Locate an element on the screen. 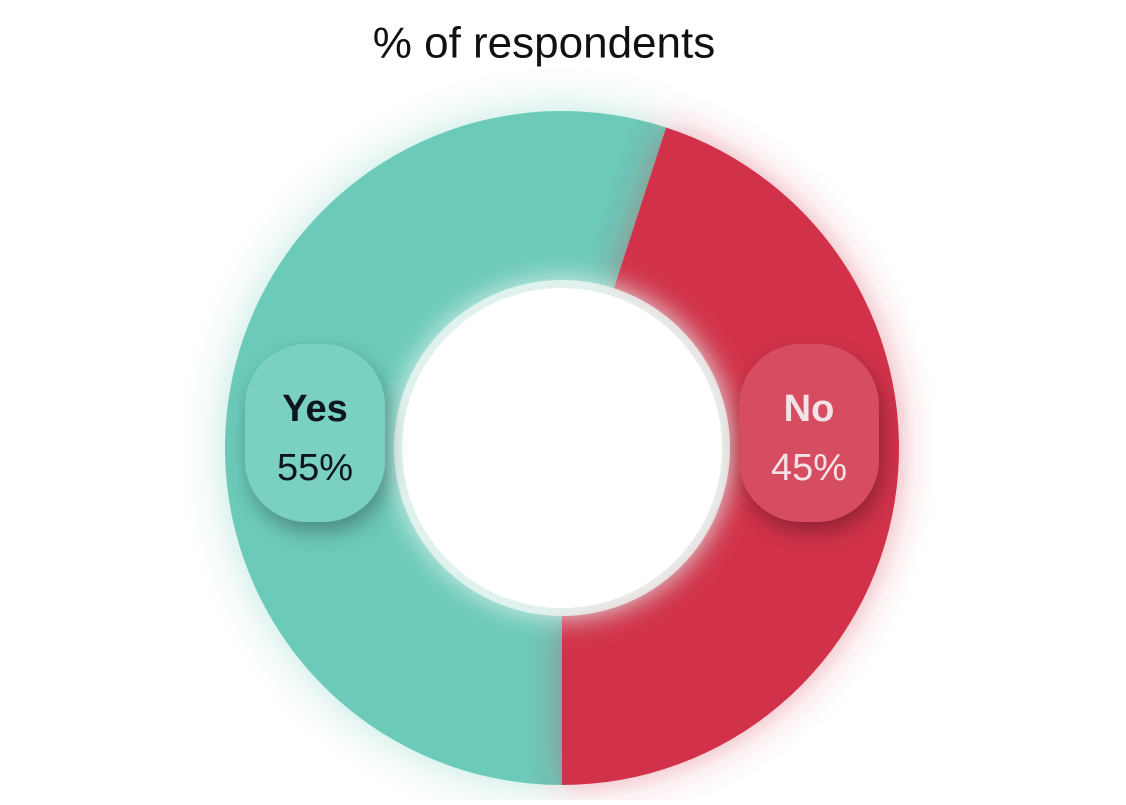 The height and width of the screenshot is (805, 1126). category-label: No is located at coordinates (809, 409).